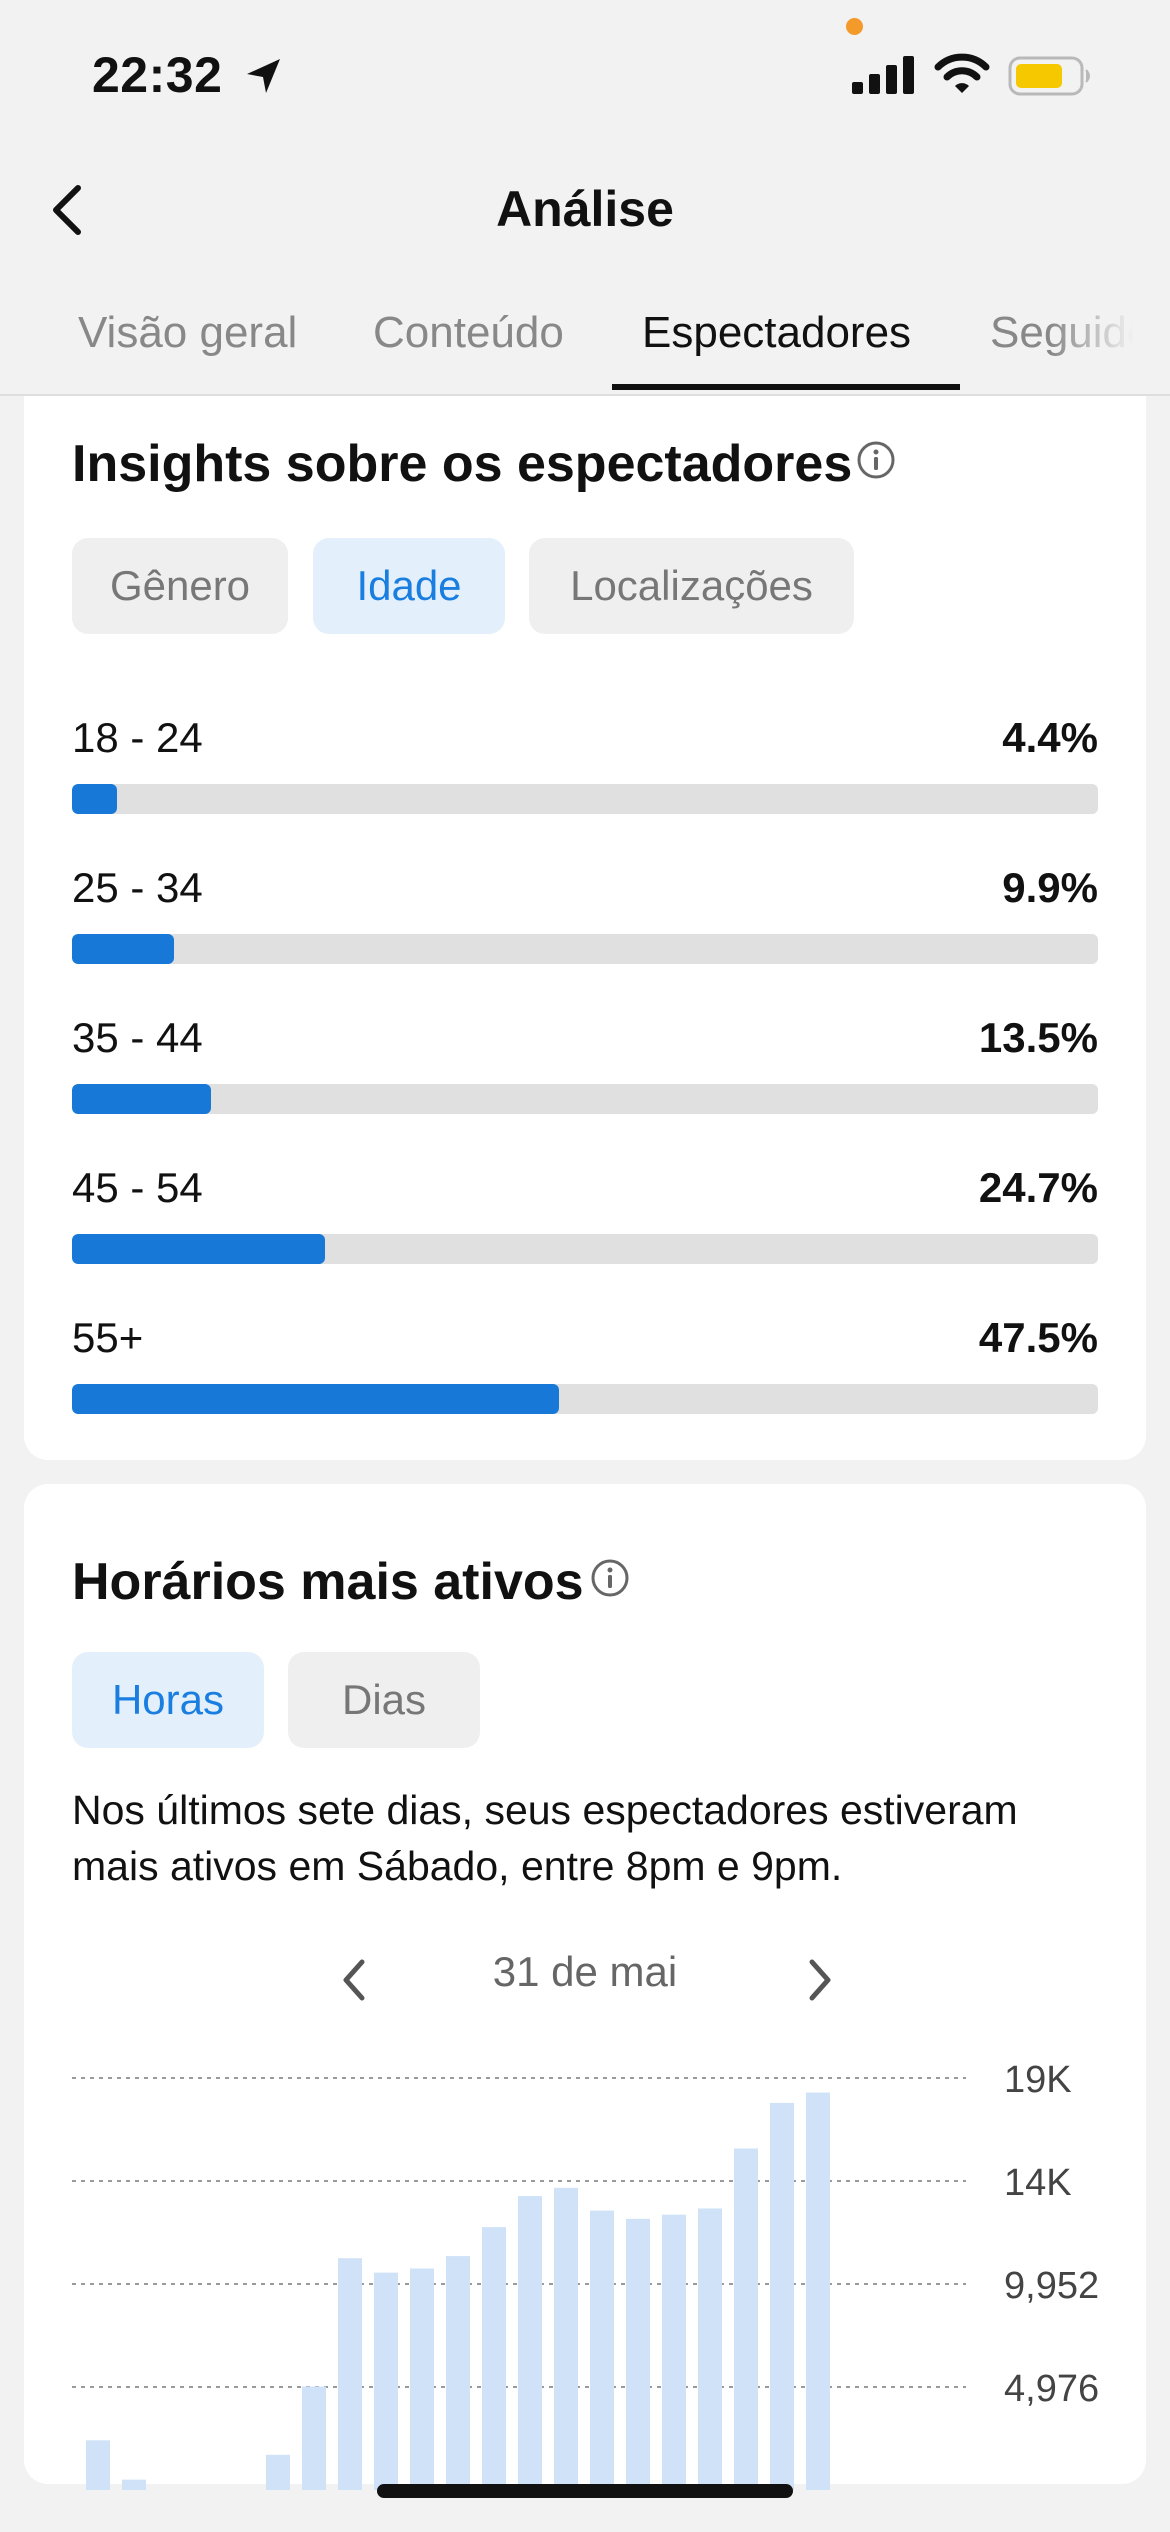 The width and height of the screenshot is (1170, 2532). What do you see at coordinates (691, 586) in the screenshot?
I see `chip-locations: Localizações` at bounding box center [691, 586].